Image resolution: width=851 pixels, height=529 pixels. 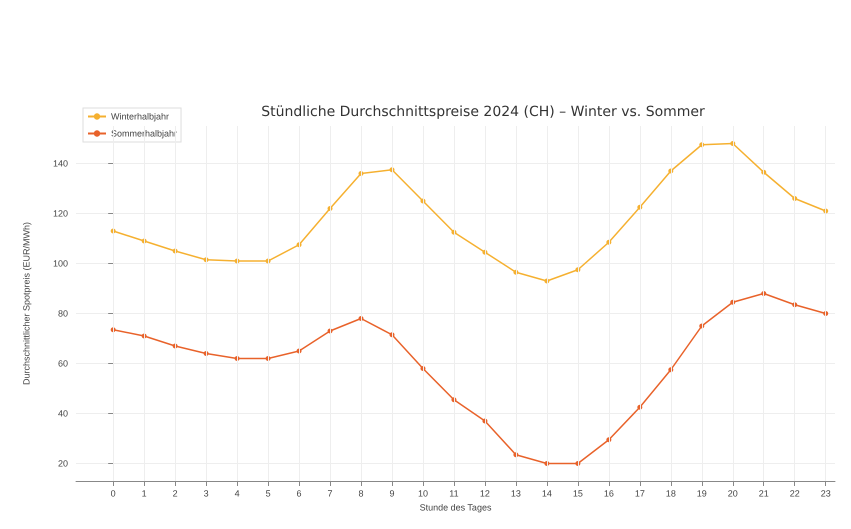 What do you see at coordinates (391, 493) in the screenshot?
I see `x-tick-label: 9` at bounding box center [391, 493].